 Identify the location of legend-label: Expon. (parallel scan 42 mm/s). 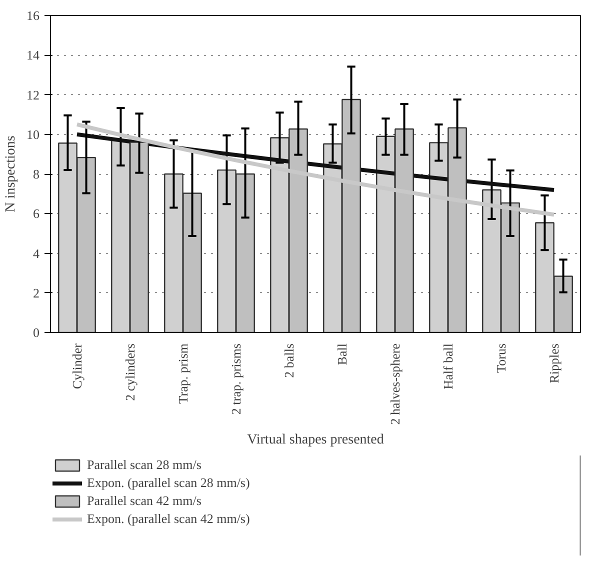
(168, 519).